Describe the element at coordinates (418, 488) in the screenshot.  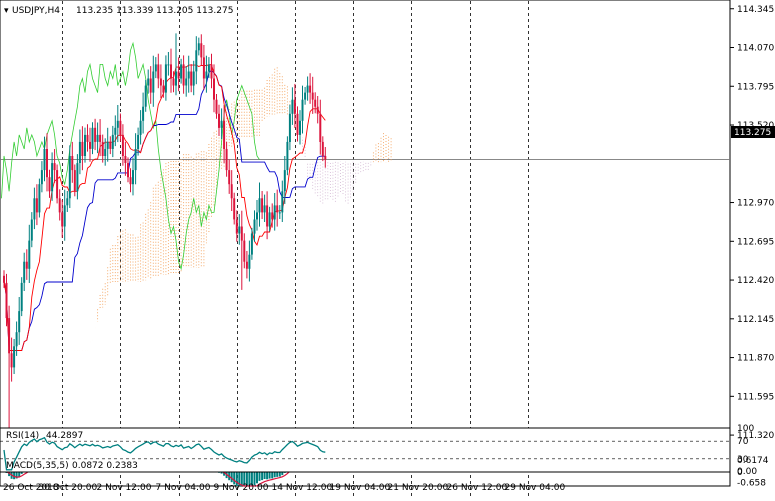
I see `time-axis-label: 21 Nov 20:00` at that location.